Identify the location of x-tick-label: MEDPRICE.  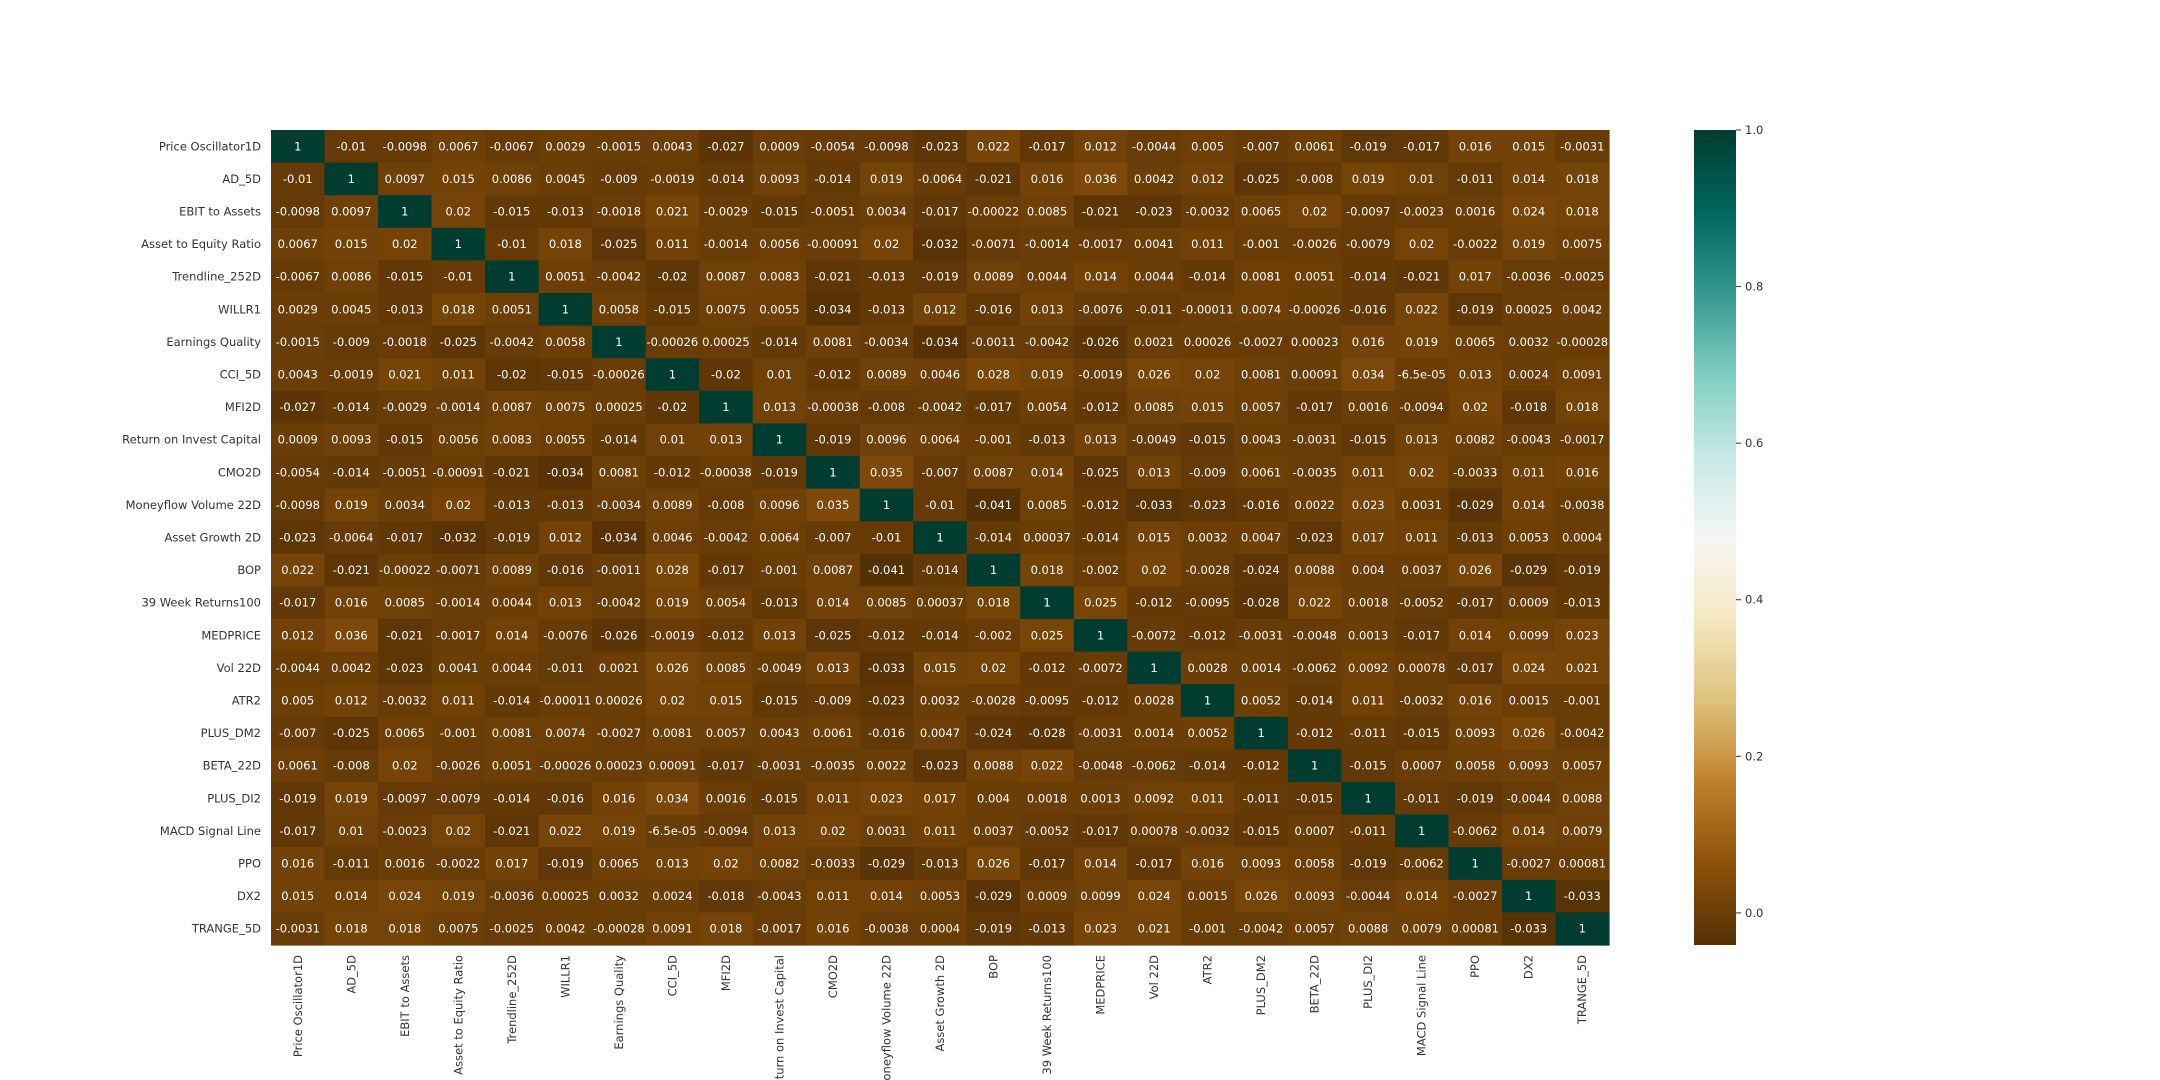
(1101, 985).